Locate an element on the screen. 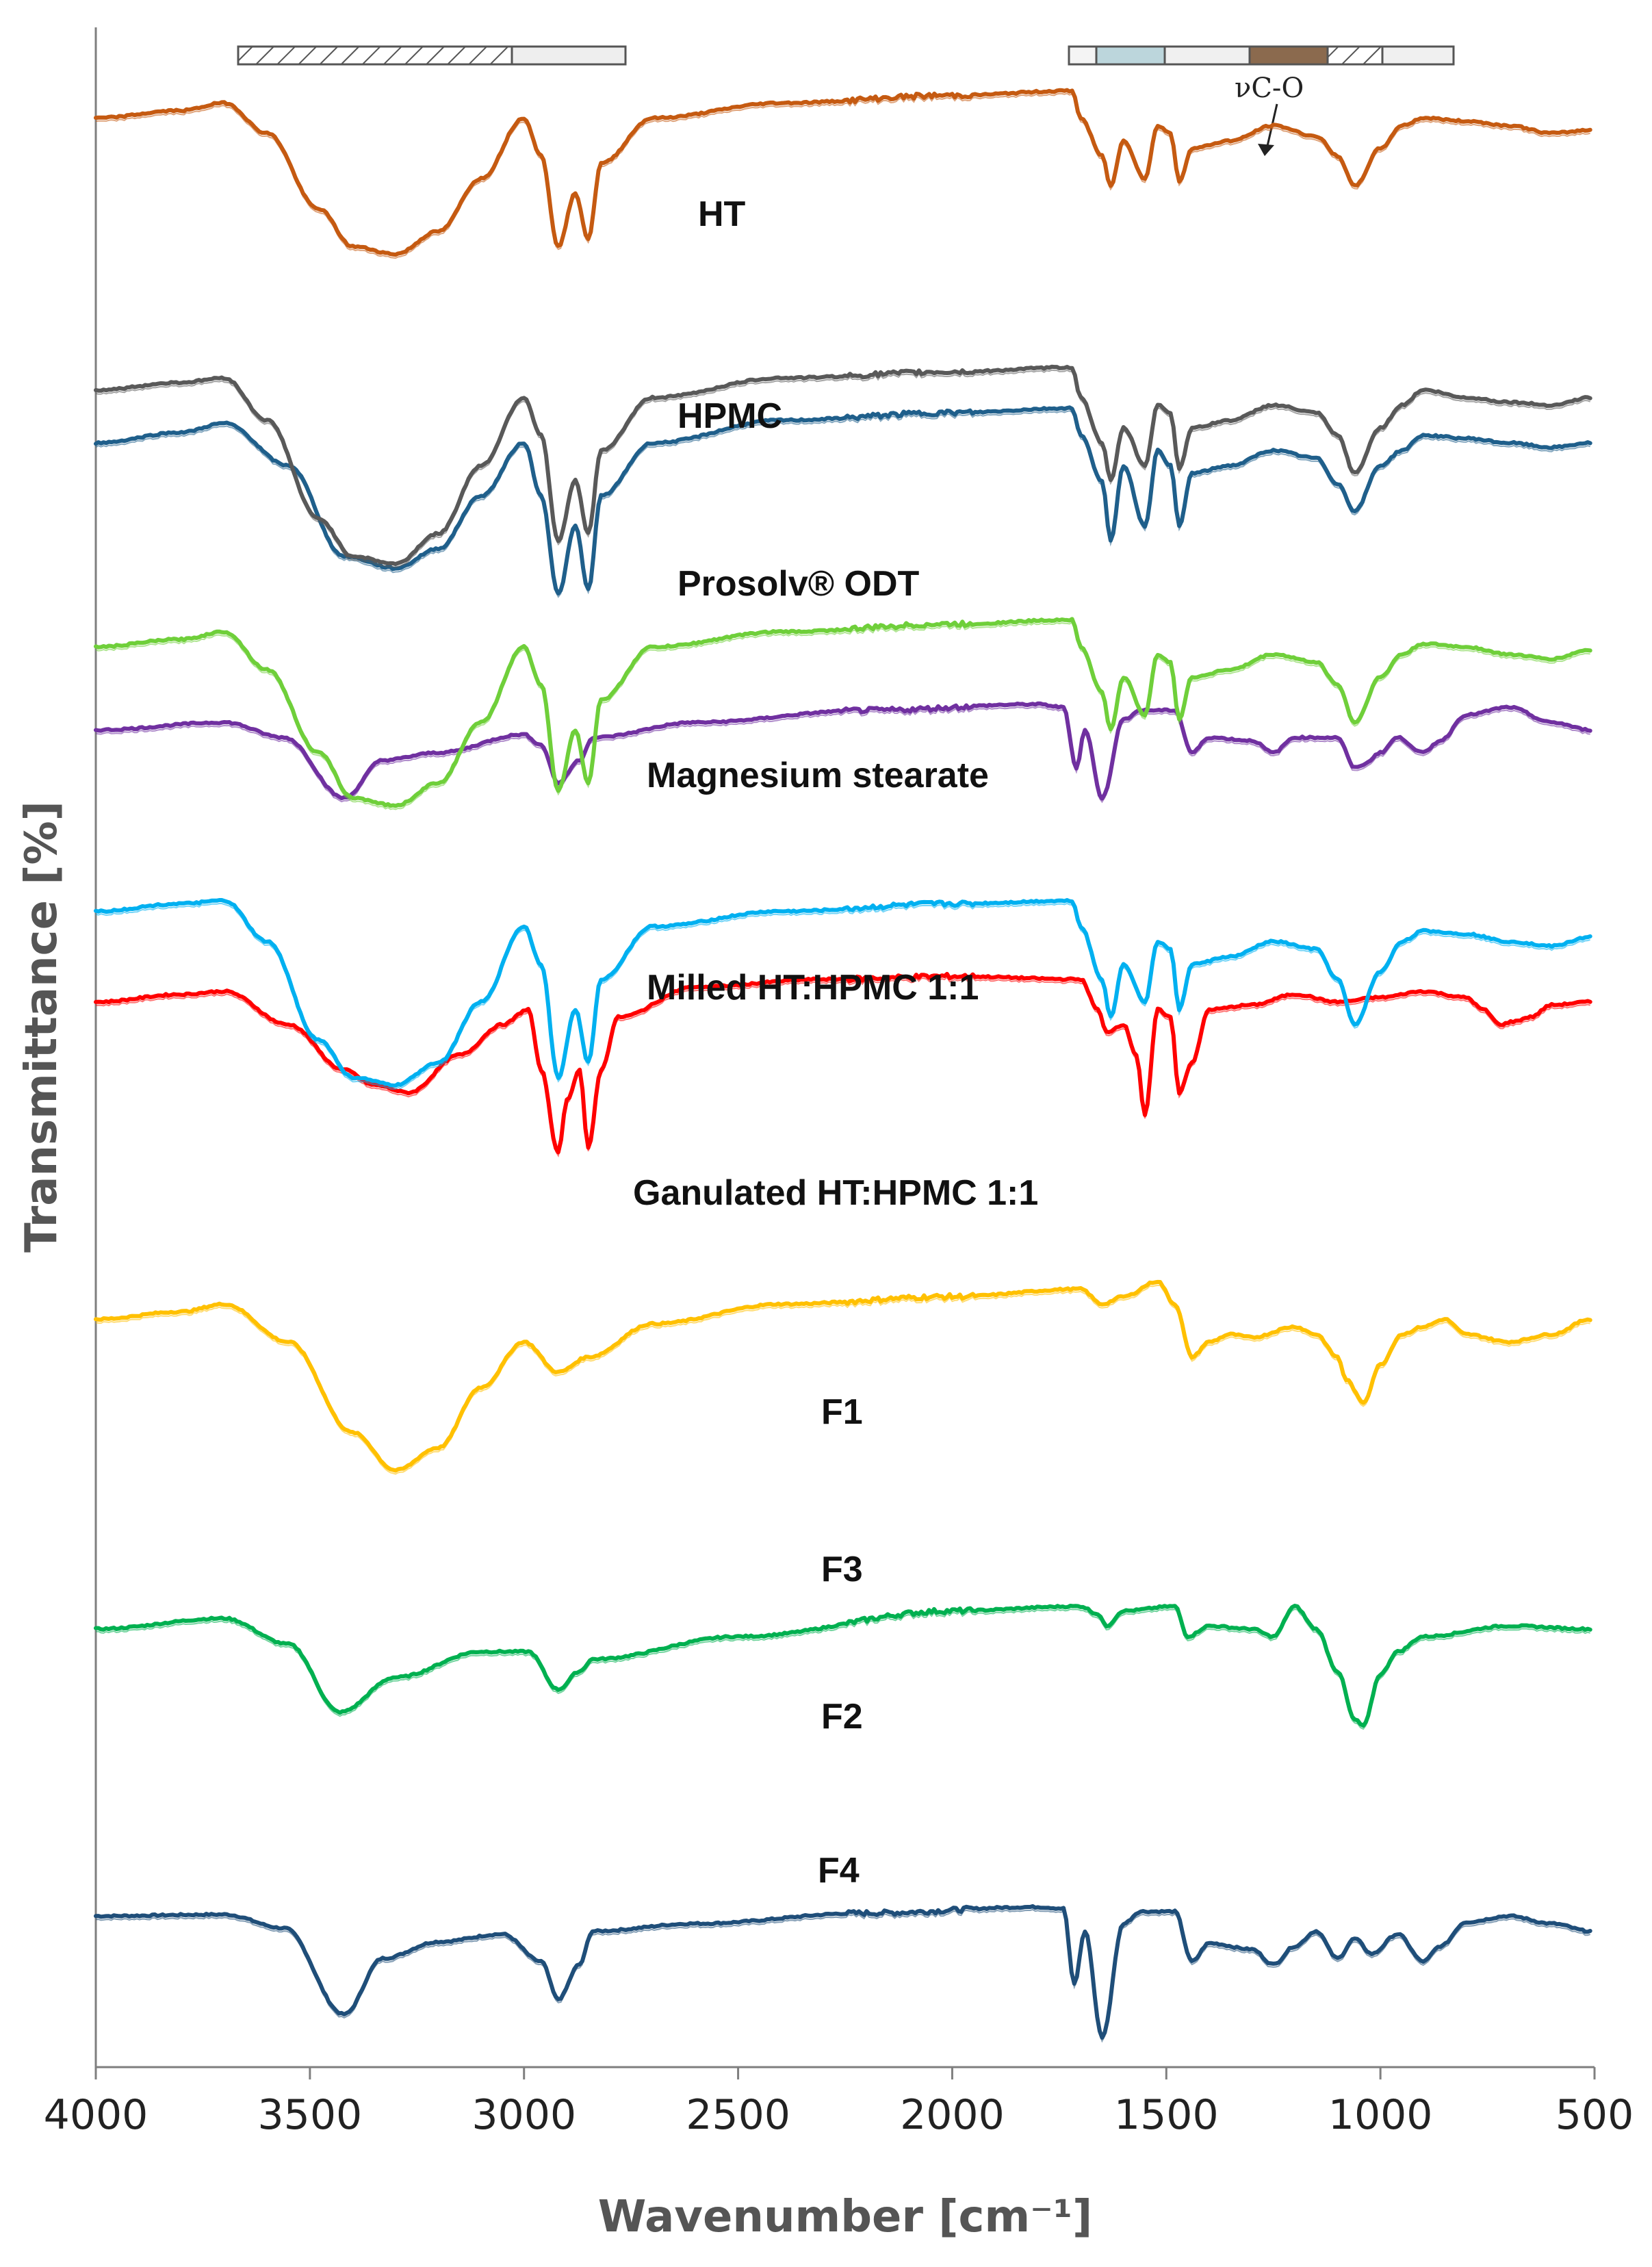 This screenshot has height=2267, width=1652. series-label-f1: F1 is located at coordinates (842, 1412).